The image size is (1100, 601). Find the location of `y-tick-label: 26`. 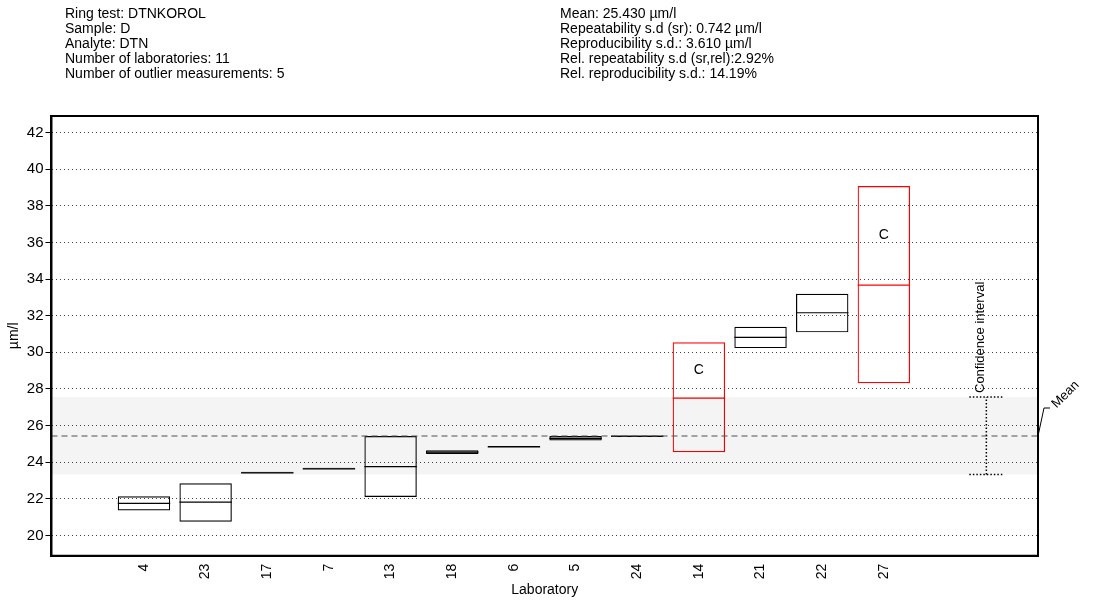

y-tick-label: 26 is located at coordinates (35, 424).